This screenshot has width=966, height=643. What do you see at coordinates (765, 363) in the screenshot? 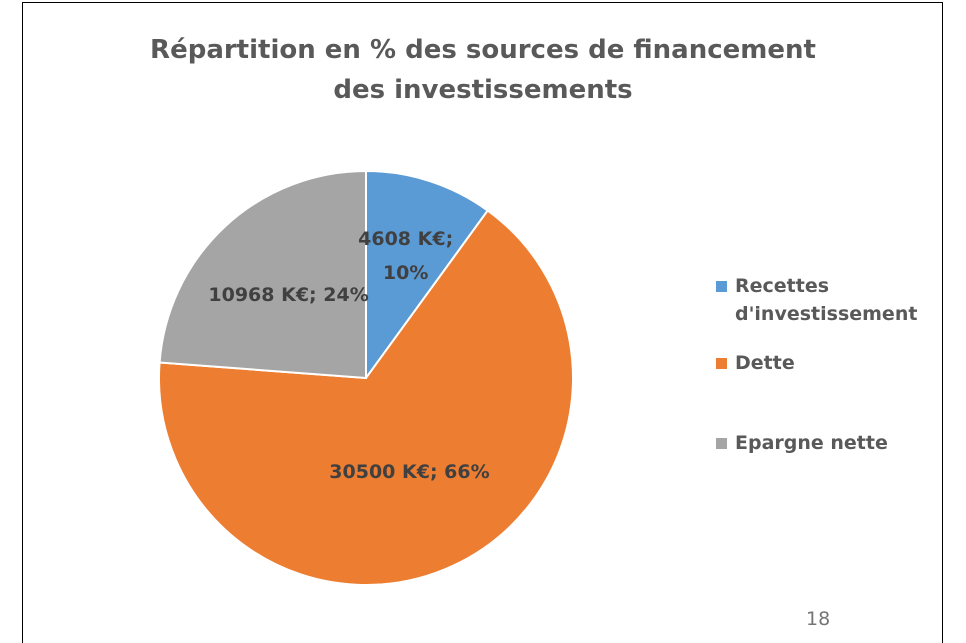
I see `legend-label: Dette` at bounding box center [765, 363].